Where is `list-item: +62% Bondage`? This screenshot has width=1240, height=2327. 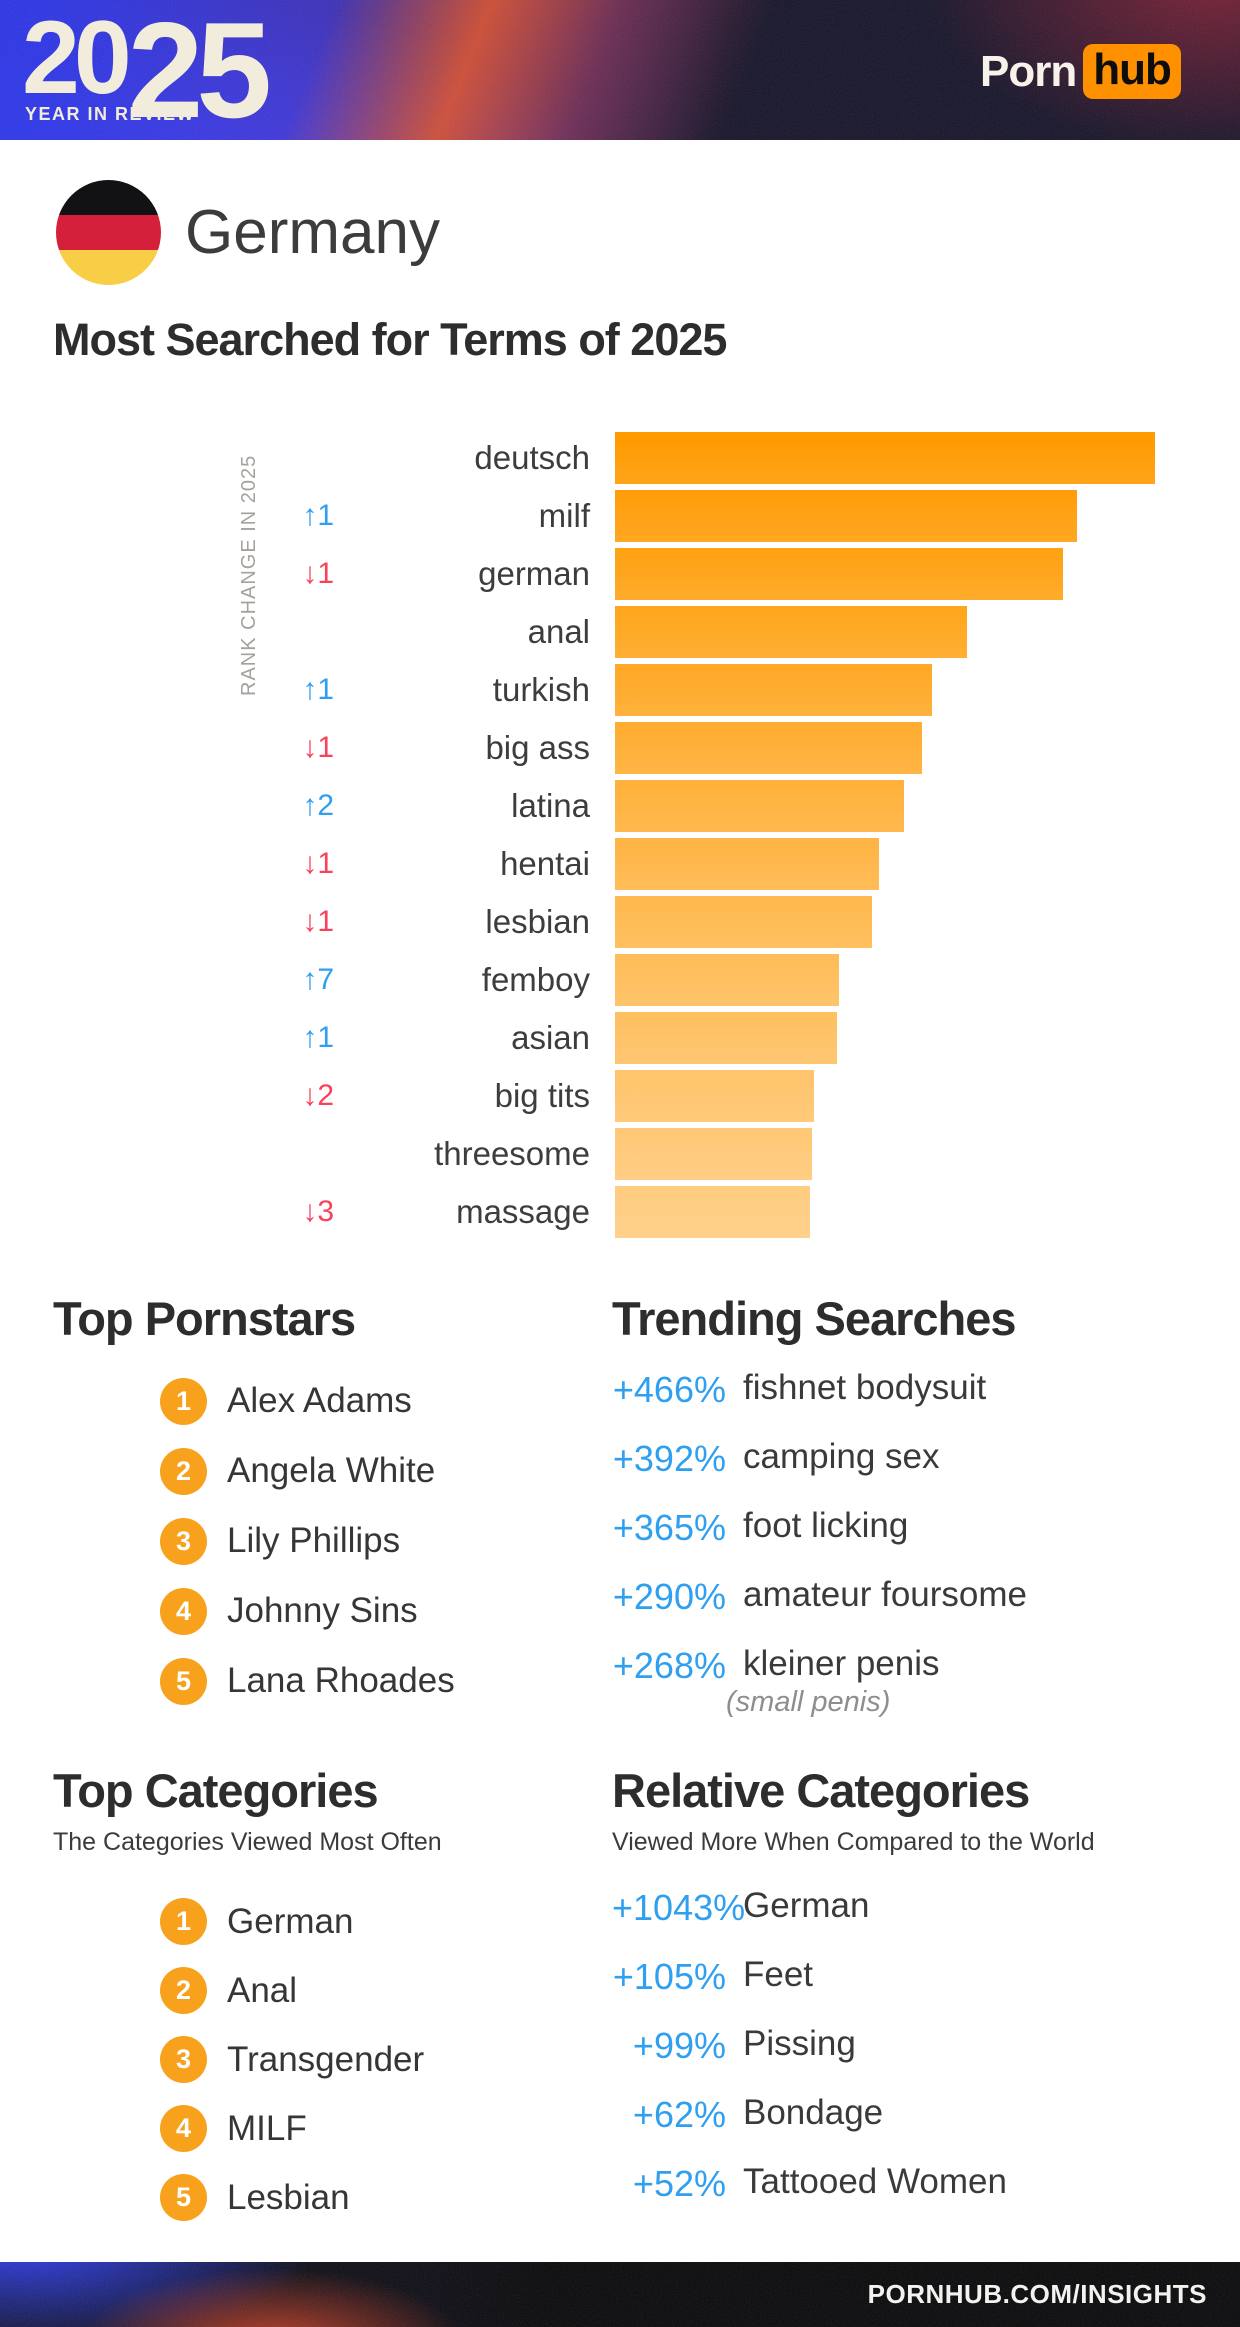 list-item: +62% Bondage is located at coordinates (926, 2127).